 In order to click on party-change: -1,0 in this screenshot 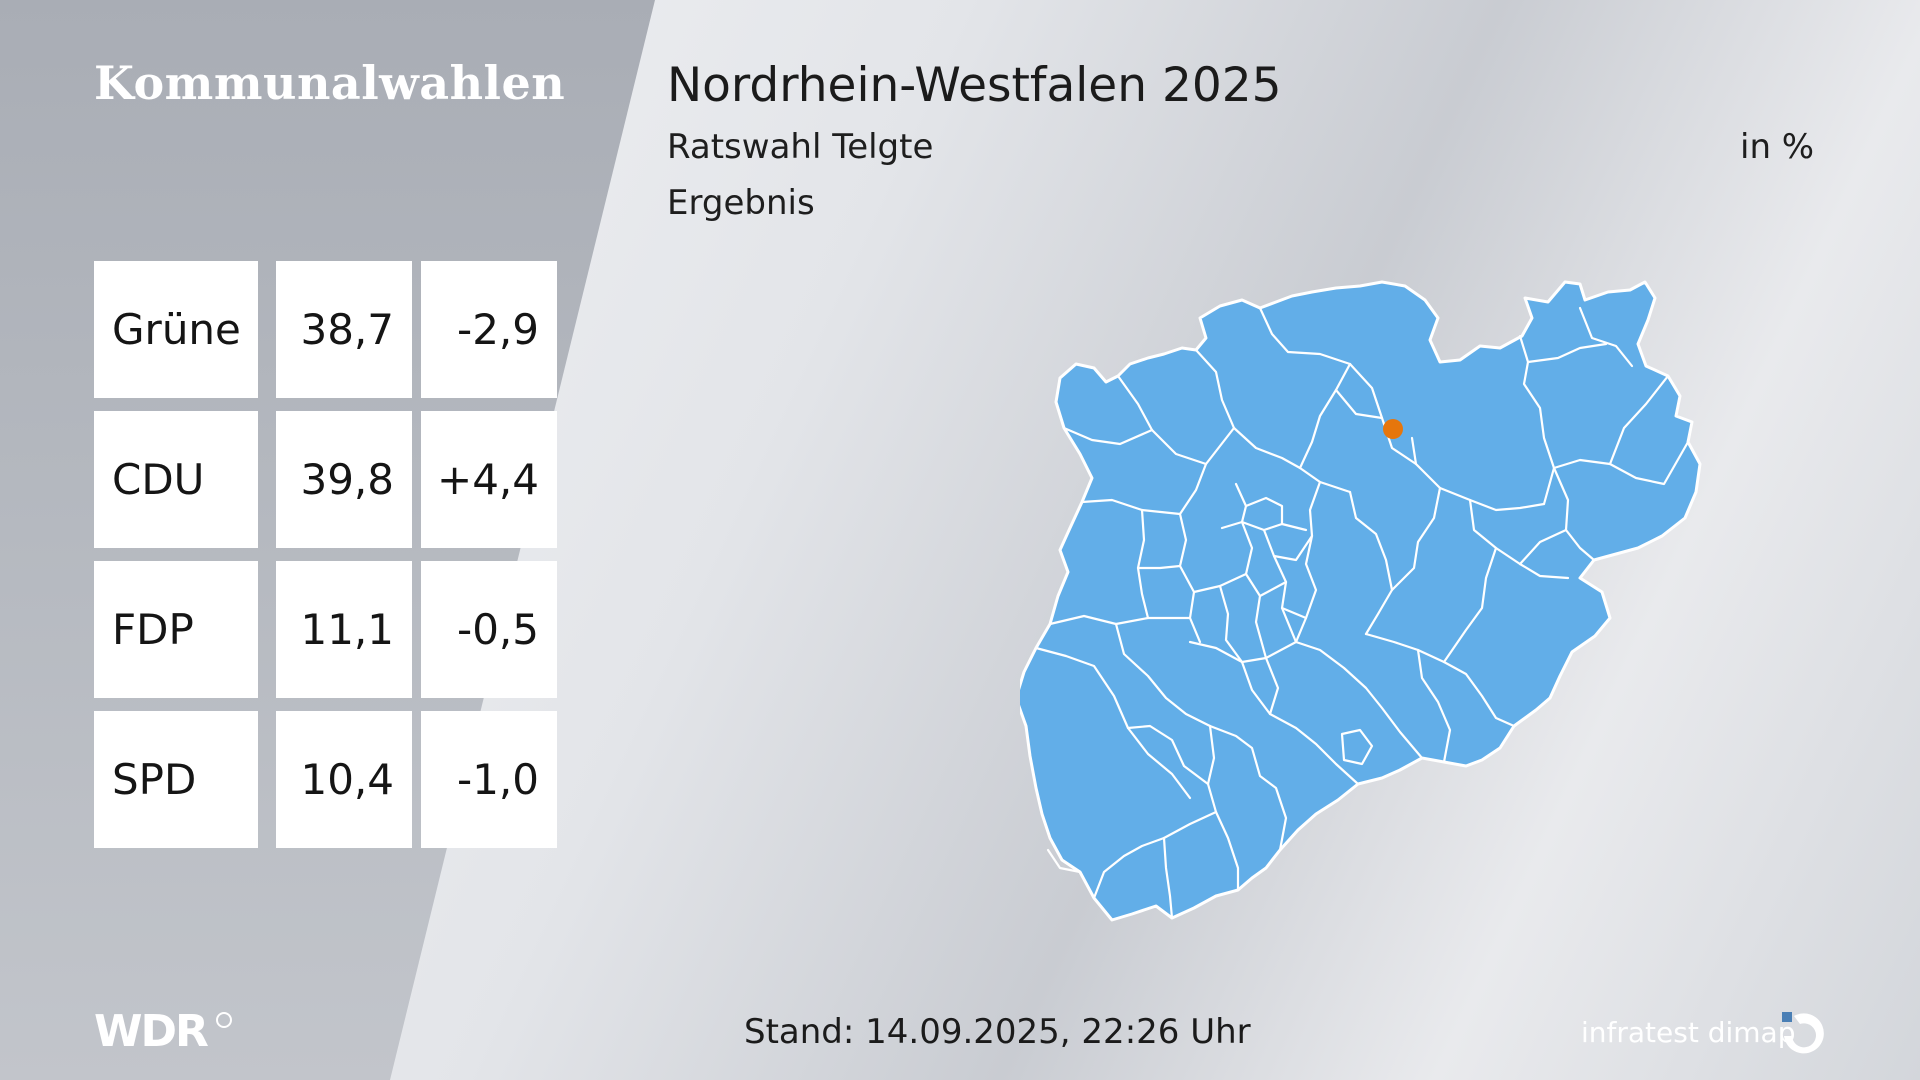, I will do `click(489, 779)`.